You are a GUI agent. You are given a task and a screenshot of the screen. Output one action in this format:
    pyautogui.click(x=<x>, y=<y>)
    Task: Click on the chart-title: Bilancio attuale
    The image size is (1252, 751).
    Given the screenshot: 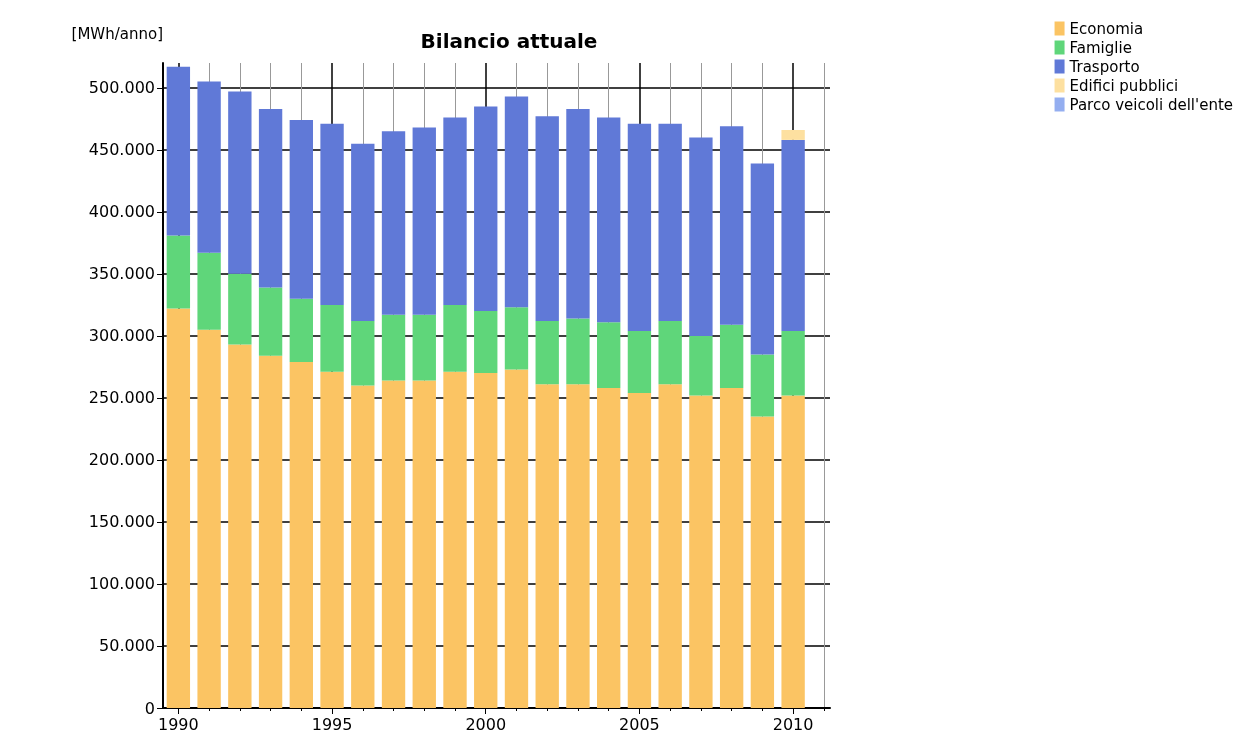 What is the action you would take?
    pyautogui.click(x=509, y=41)
    